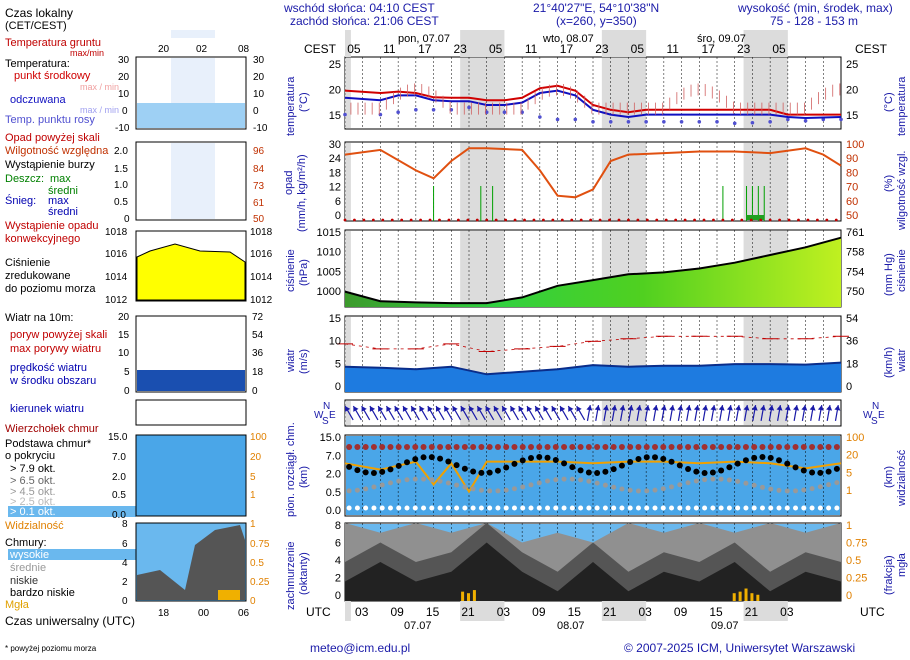 The height and width of the screenshot is (660, 910). What do you see at coordinates (335, 188) in the screenshot?
I see `p2-left-tick: 12` at bounding box center [335, 188].